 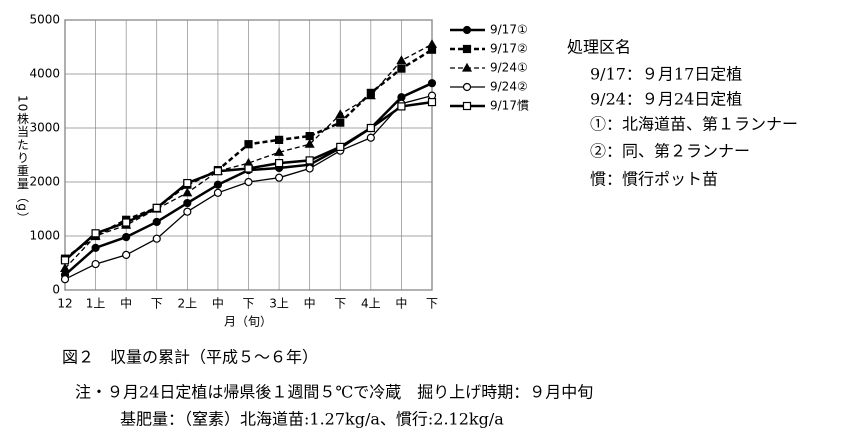 I want to click on y-tick-label: 5000, so click(x=44, y=20).